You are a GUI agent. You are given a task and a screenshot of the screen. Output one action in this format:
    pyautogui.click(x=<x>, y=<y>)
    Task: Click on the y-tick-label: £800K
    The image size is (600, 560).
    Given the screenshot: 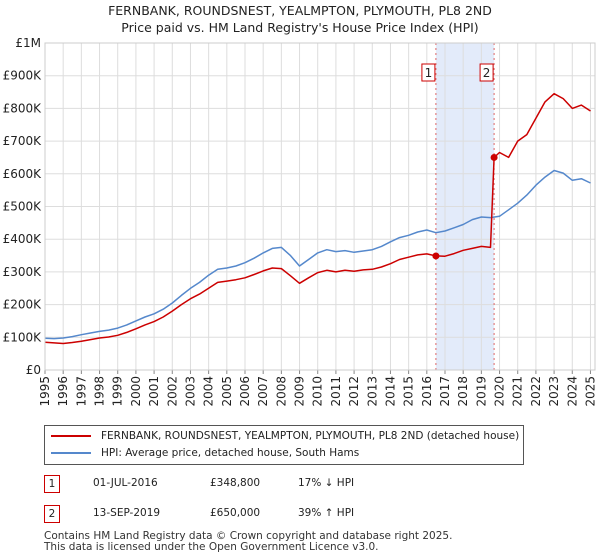 What is the action you would take?
    pyautogui.click(x=23, y=108)
    